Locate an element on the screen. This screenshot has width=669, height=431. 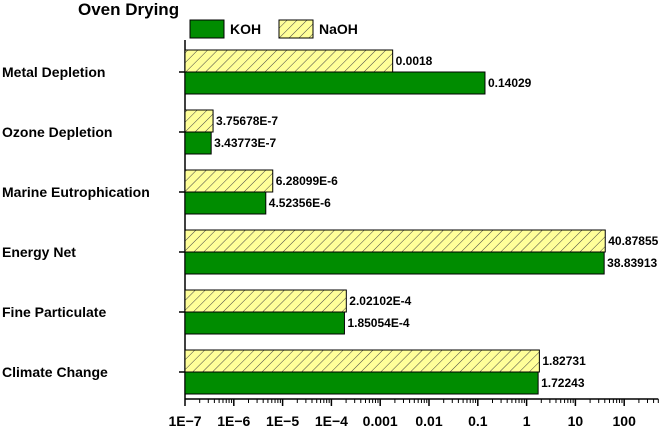
category-label: Ozone Depletion is located at coordinates (57, 132).